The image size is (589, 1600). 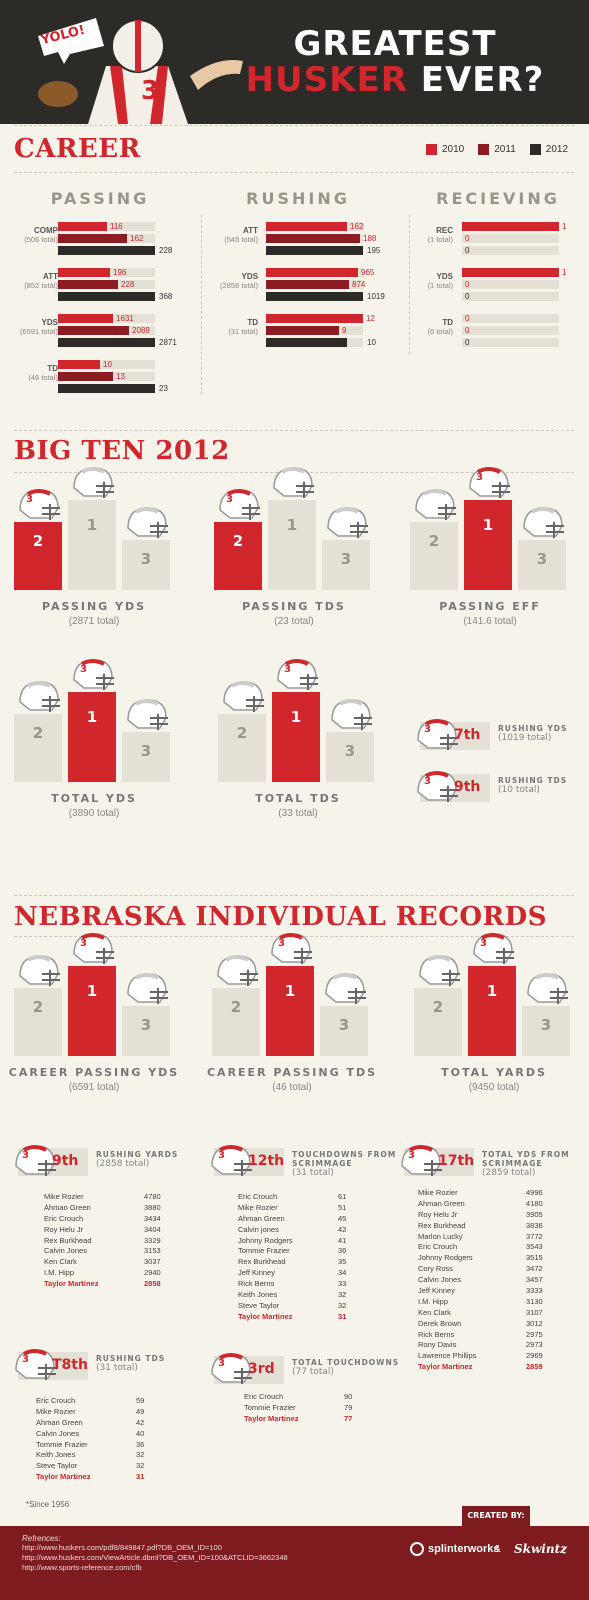 What do you see at coordinates (152, 1218) in the screenshot?
I see `record-value: 3434` at bounding box center [152, 1218].